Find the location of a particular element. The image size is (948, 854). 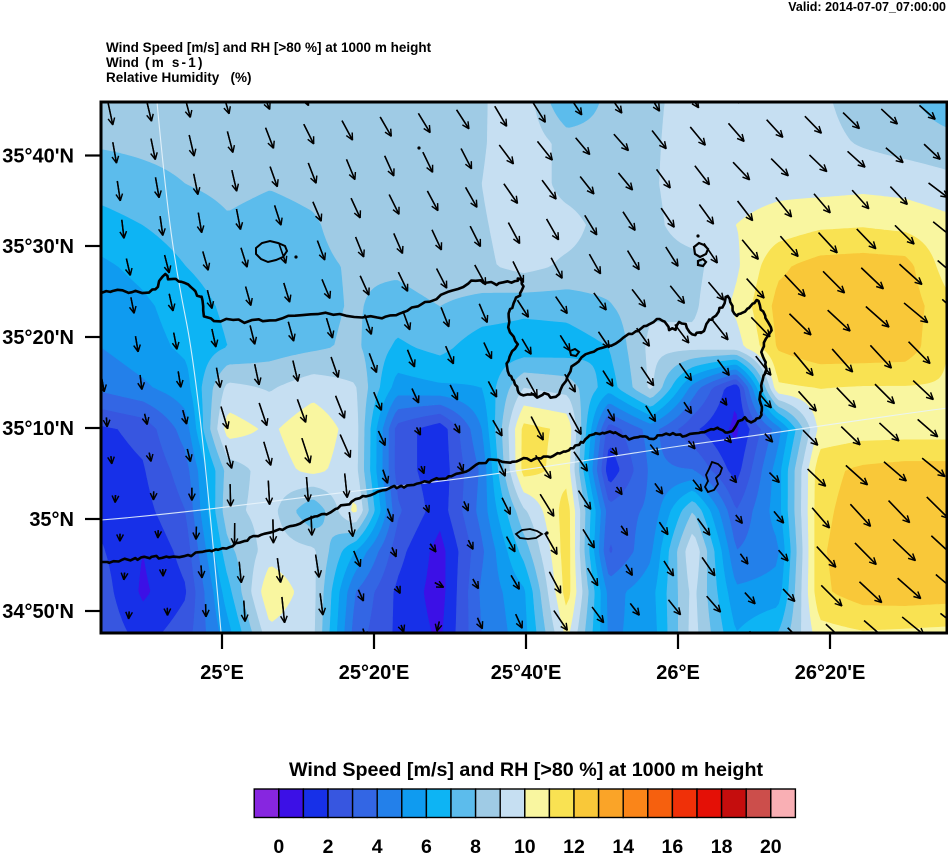

svg-text: 25°20'E is located at coordinates (374, 673).